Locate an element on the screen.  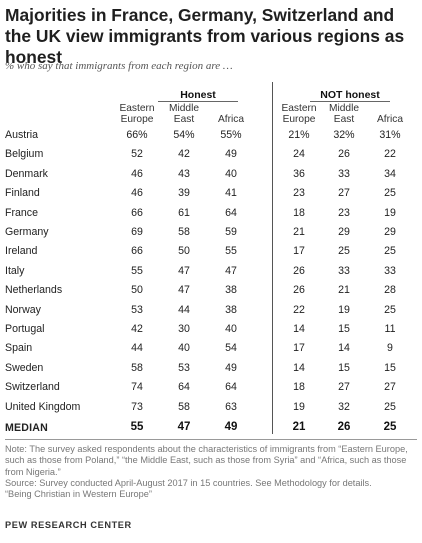
row-label: Italy is located at coordinates (15, 270).